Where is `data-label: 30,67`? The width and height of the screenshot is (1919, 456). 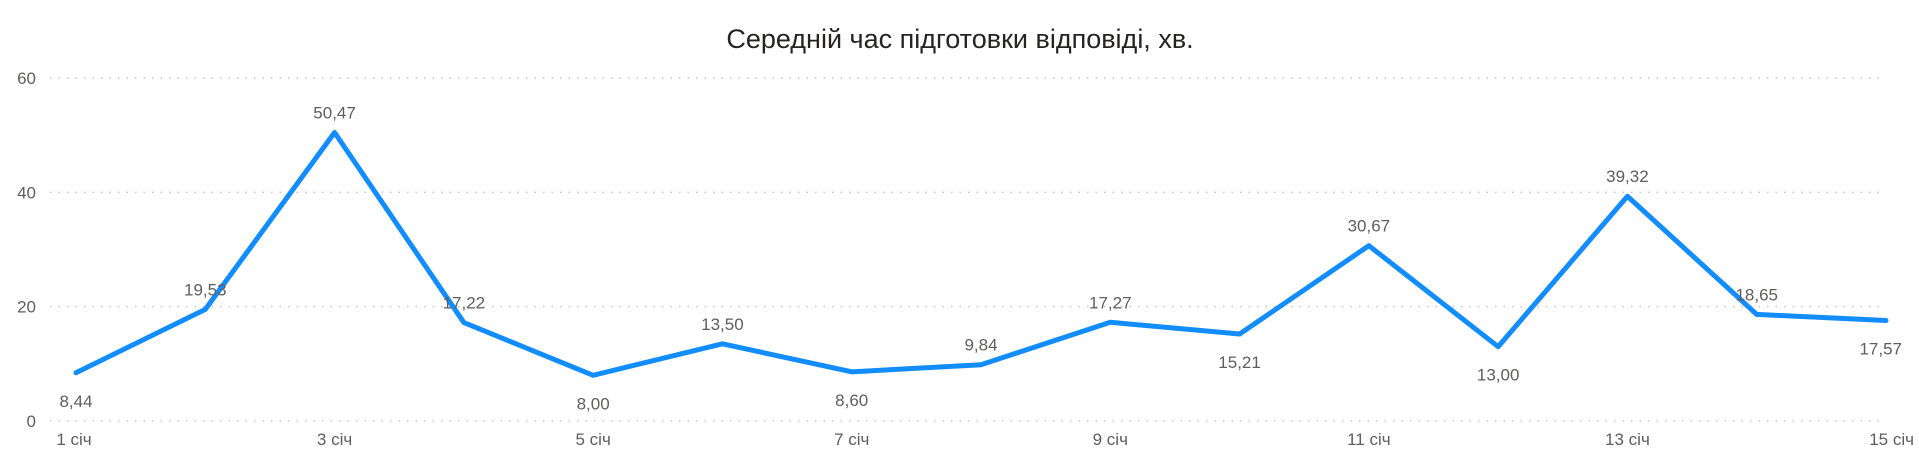 data-label: 30,67 is located at coordinates (1369, 226).